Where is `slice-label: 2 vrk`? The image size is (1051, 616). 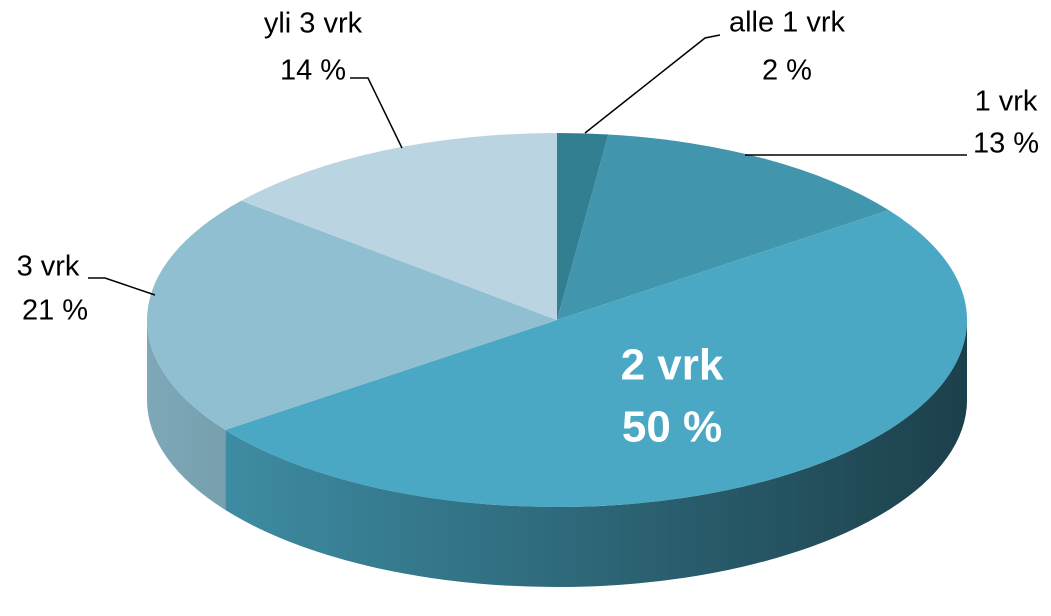 slice-label: 2 vrk is located at coordinates (672, 365).